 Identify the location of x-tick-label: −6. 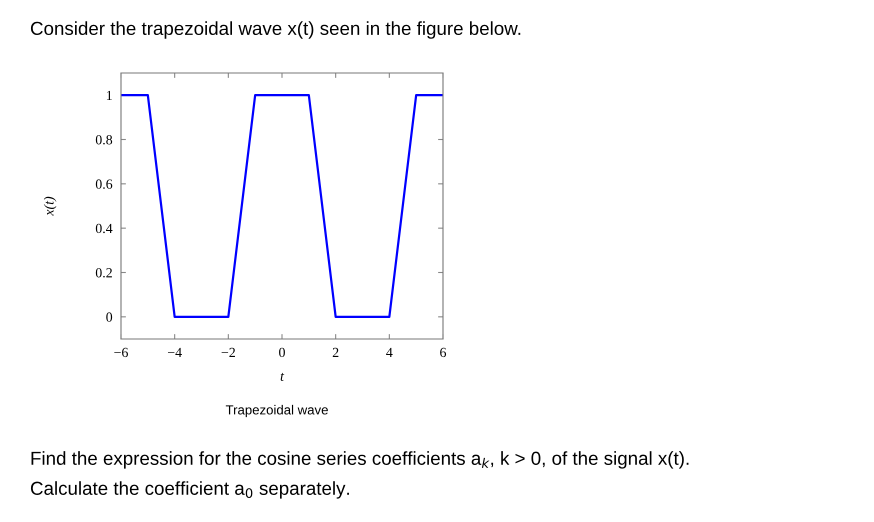
(121, 353).